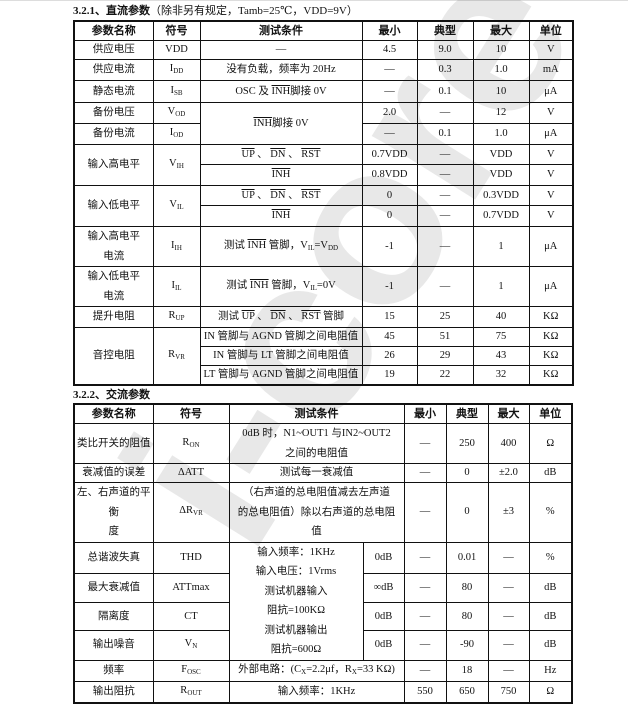 The image size is (628, 704). I want to click on table-cell: 输出阻抗, so click(113, 691).